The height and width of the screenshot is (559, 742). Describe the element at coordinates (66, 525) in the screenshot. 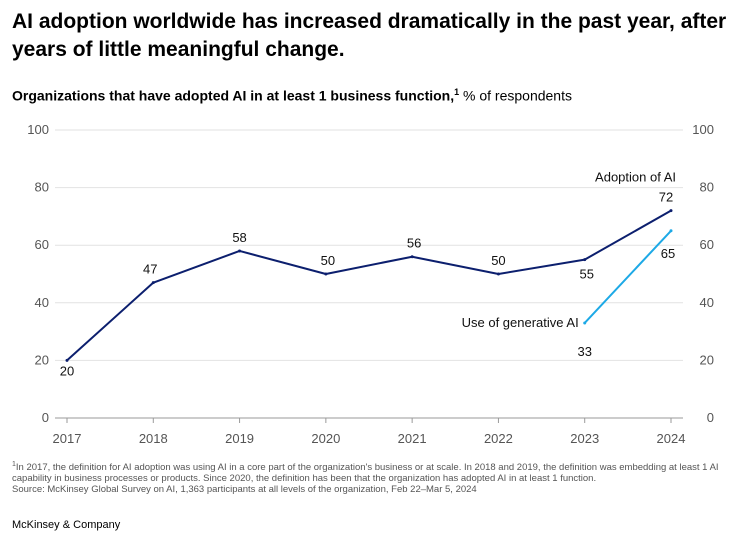

I see `brand-logo: McKinsey & Company` at that location.